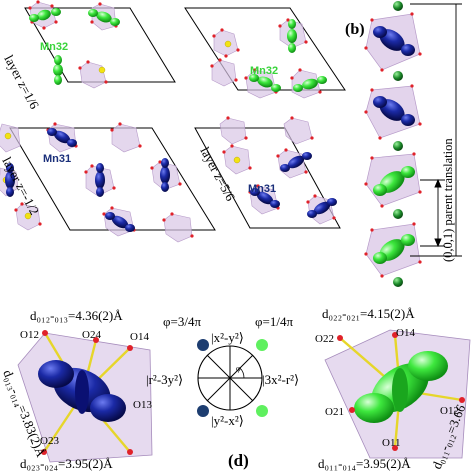 The image size is (474, 474). Describe the element at coordinates (178, 50) in the screenshot. I see `green-orbitals-a` at that location.